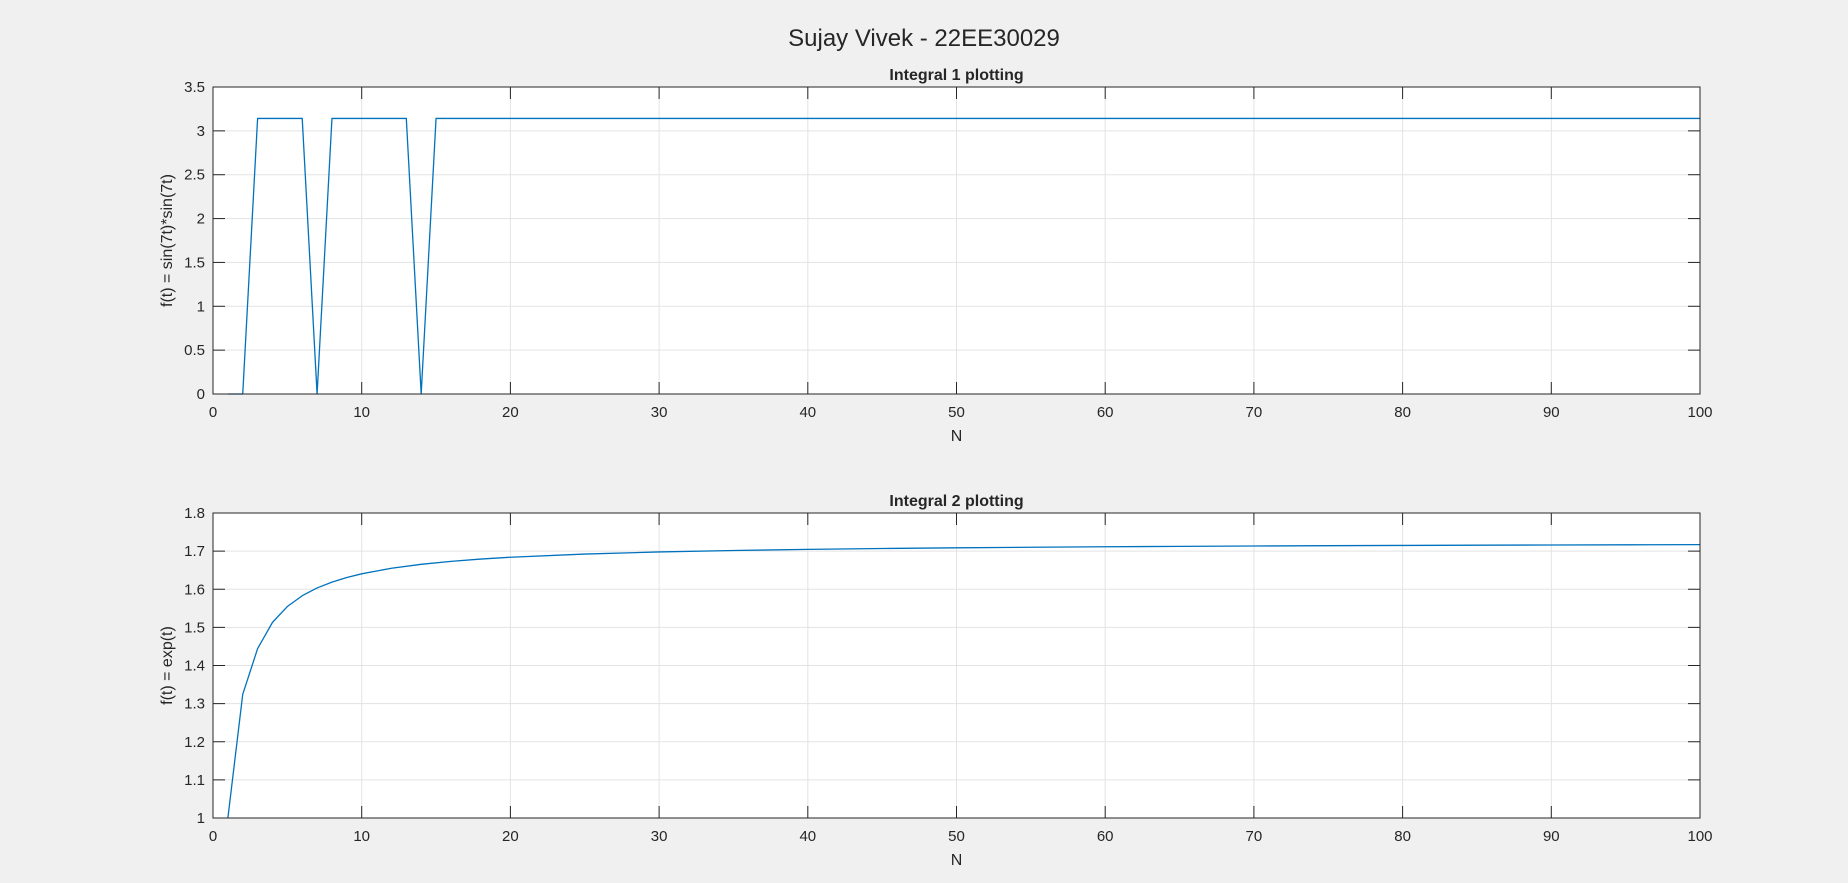 This screenshot has width=1848, height=883. I want to click on y-tick-label: 1.6, so click(194, 589).